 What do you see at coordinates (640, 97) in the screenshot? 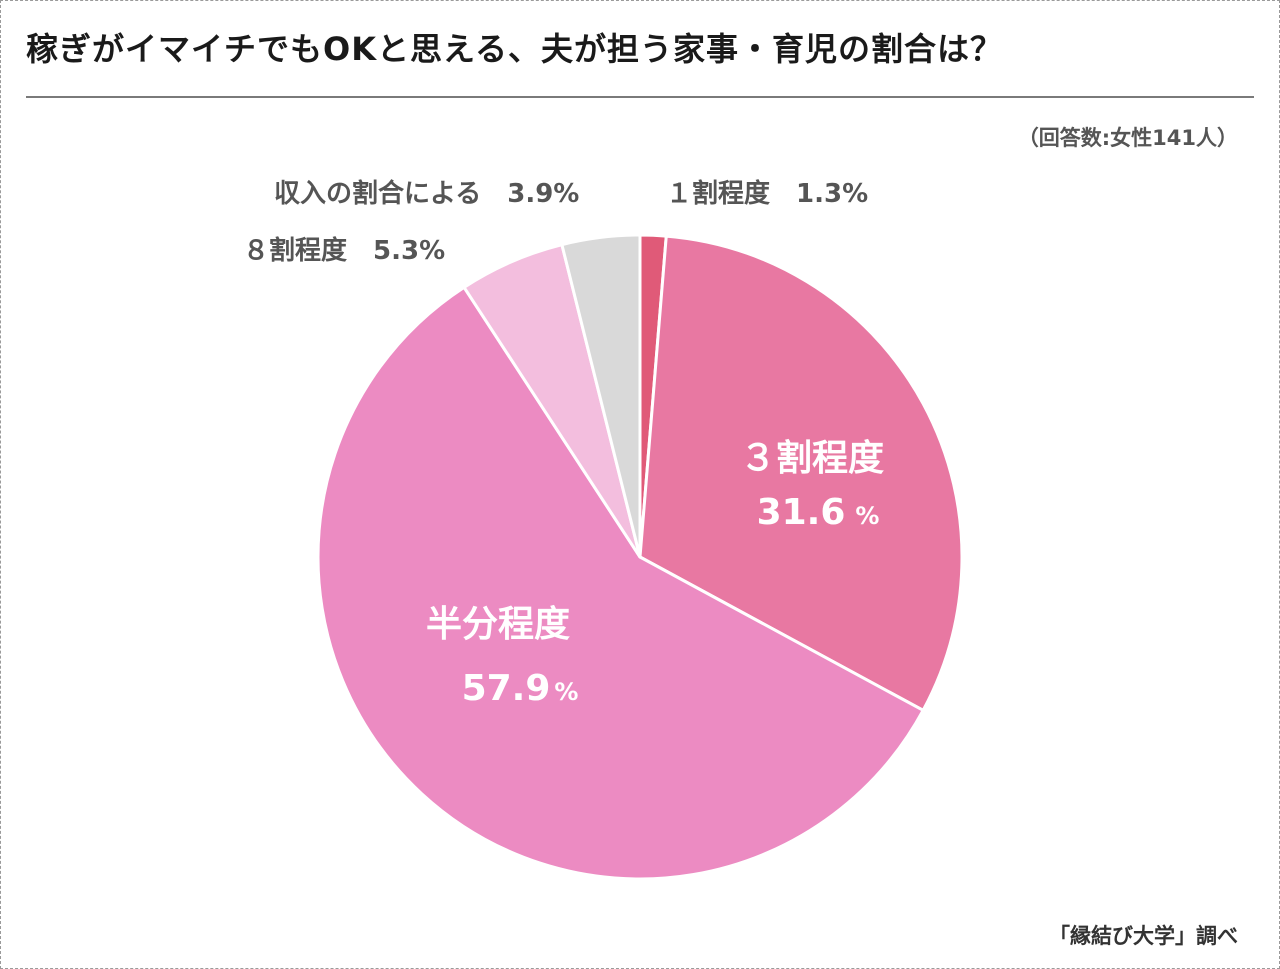
I see `title-divider` at bounding box center [640, 97].